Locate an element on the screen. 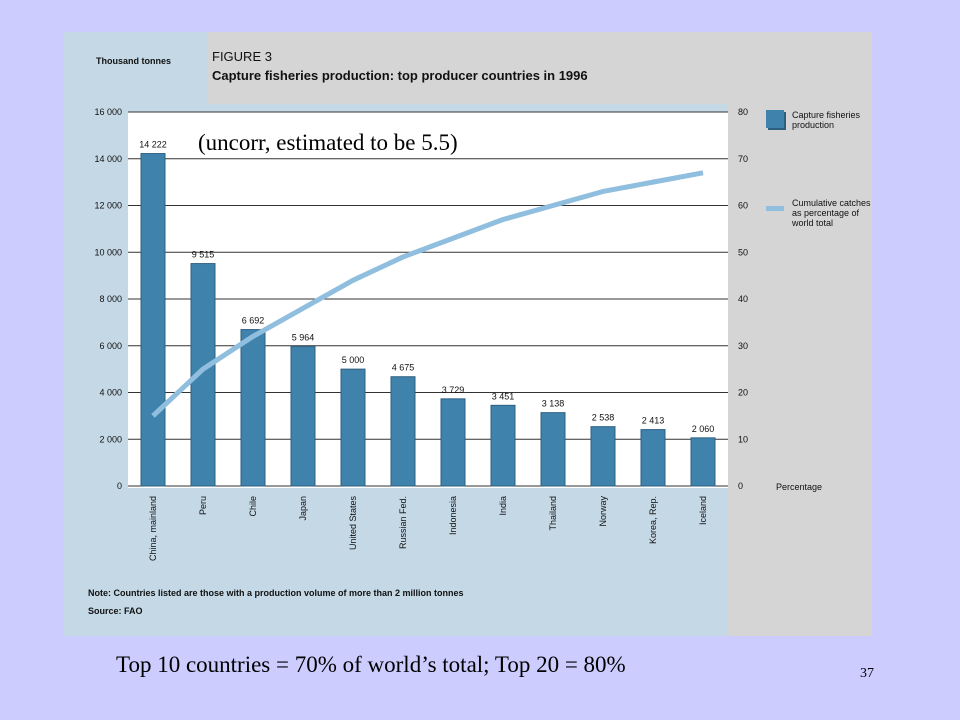  data-label: 2 413 is located at coordinates (653, 421).